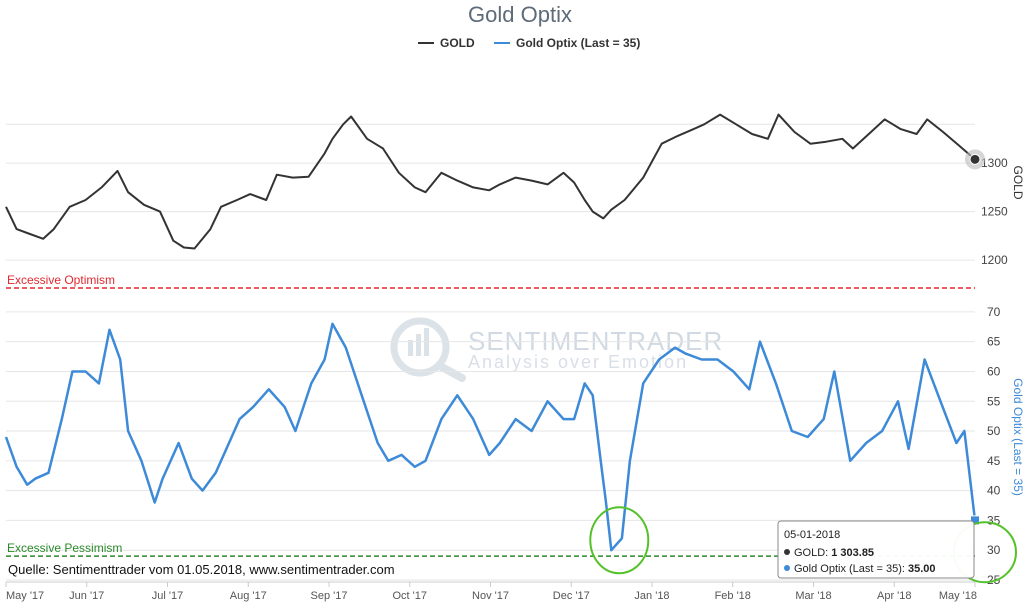 The image size is (1024, 605). I want to click on tooltip-gold-value: 1 303.85, so click(852, 553).